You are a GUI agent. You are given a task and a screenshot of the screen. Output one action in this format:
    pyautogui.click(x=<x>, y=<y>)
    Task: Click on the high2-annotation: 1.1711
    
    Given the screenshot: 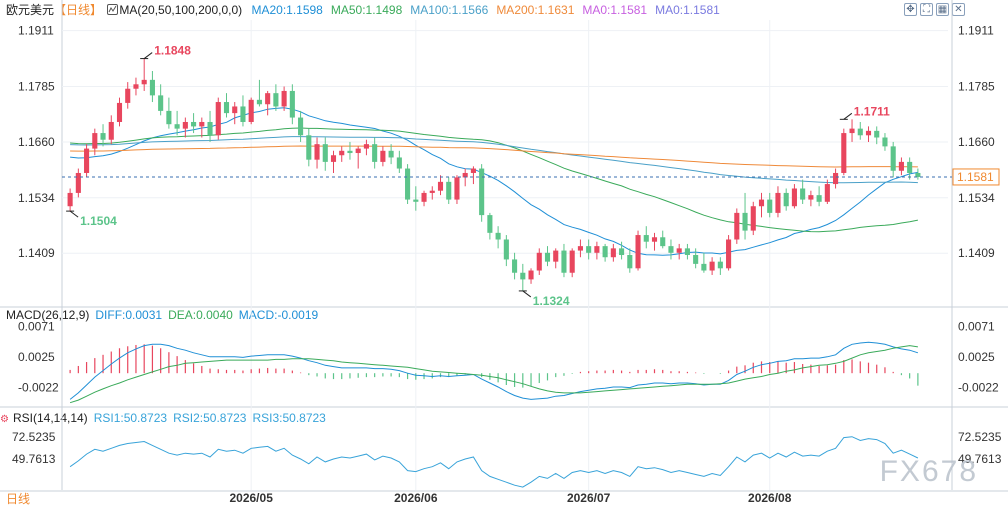 What is the action you would take?
    pyautogui.click(x=872, y=111)
    